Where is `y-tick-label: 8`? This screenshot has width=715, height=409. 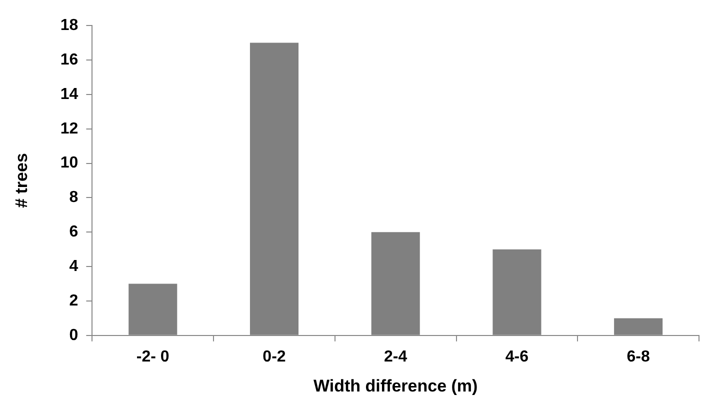
y-tick-label: 8 is located at coordinates (73, 197).